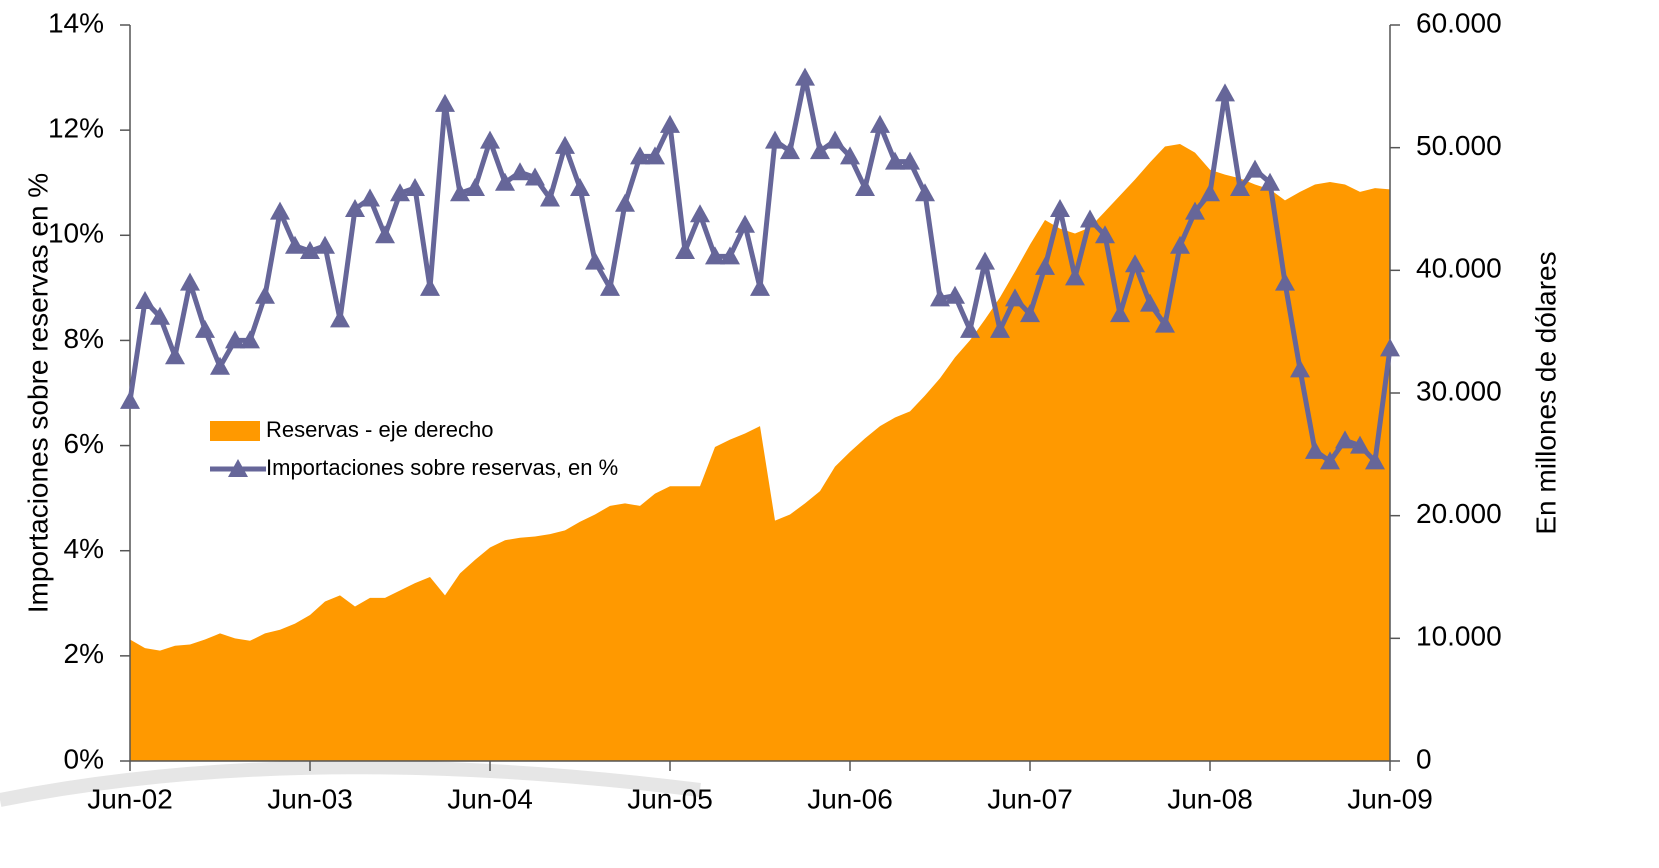  Describe the element at coordinates (76, 128) in the screenshot. I see `y-tick-label: 12%` at that location.